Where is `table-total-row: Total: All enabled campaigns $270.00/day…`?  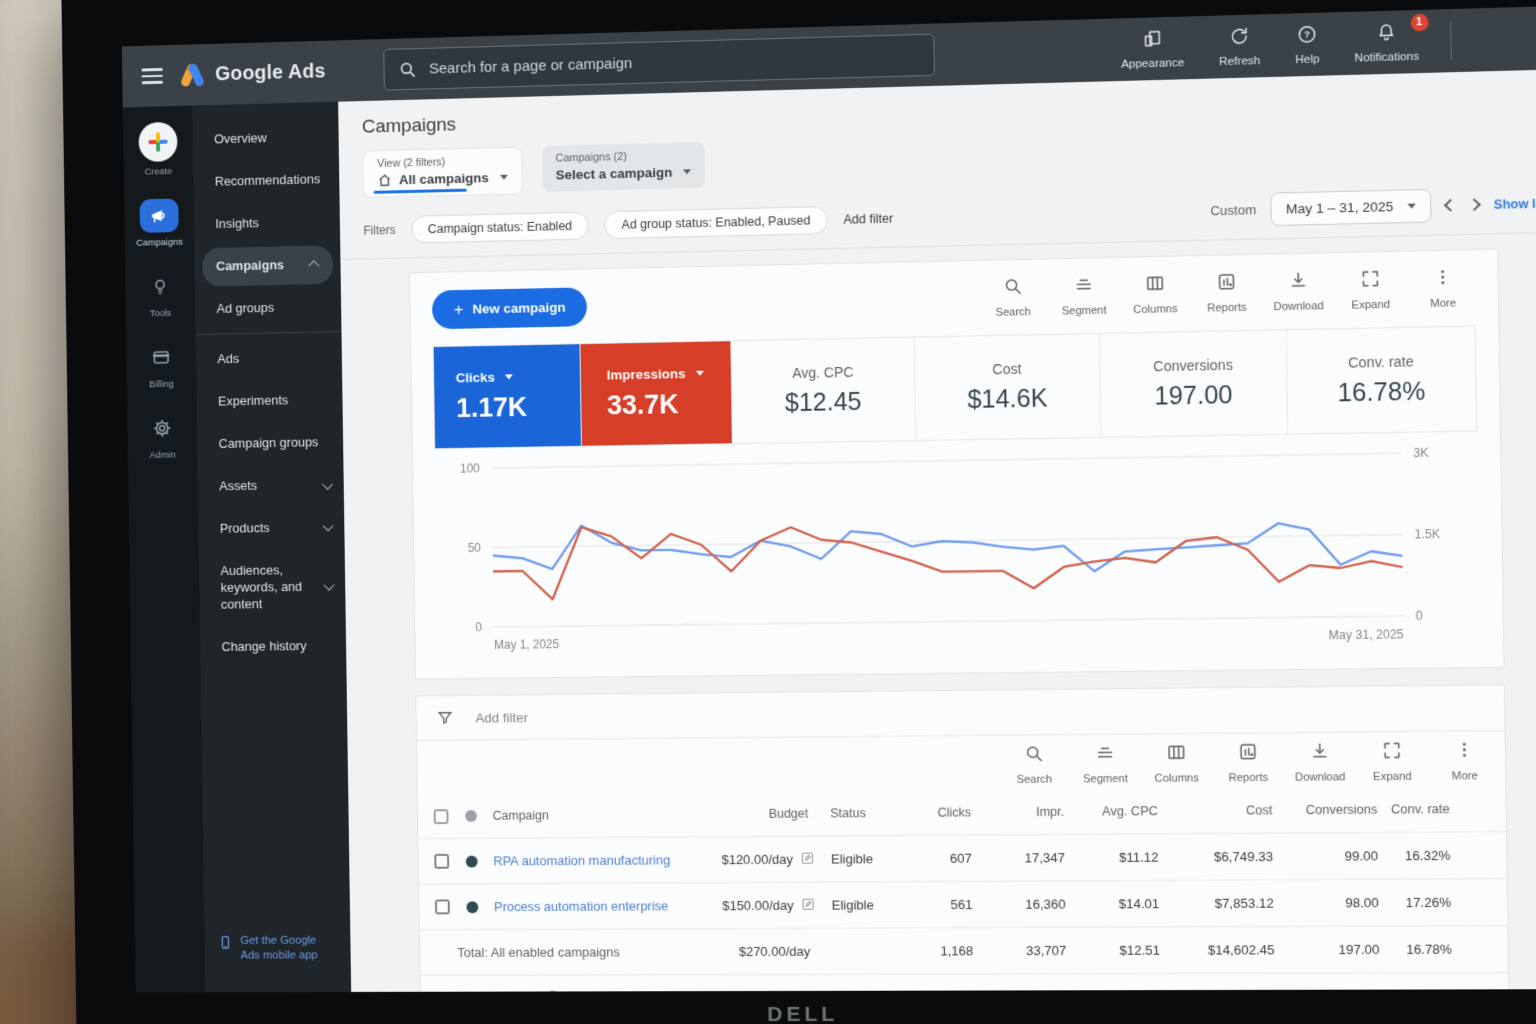
table-total-row: Total: All enabled campaigns $270.00/day… is located at coordinates (964, 950).